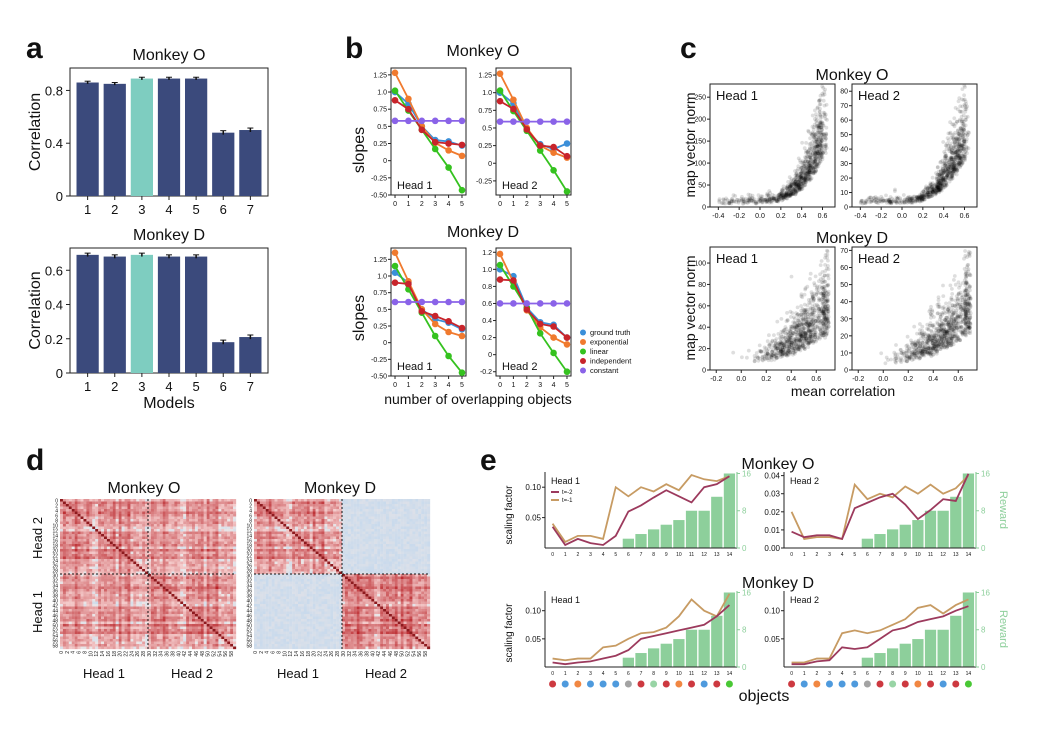  Describe the element at coordinates (737, 258) in the screenshot. I see `head-label: Head 1` at that location.